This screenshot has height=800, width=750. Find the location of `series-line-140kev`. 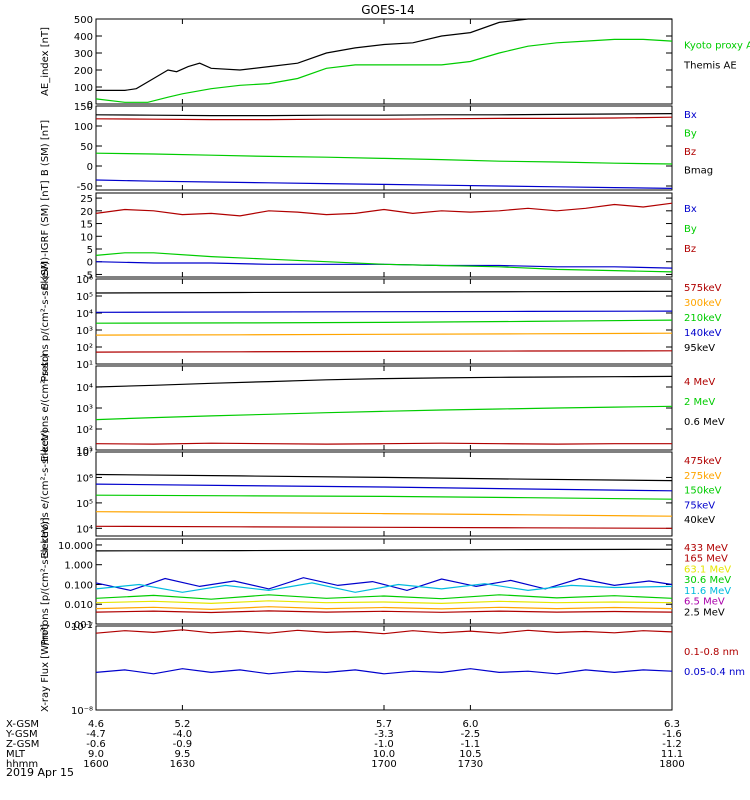

series-line-140kev is located at coordinates (384, 311).